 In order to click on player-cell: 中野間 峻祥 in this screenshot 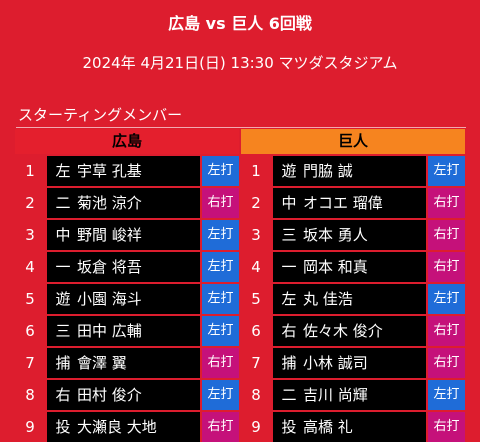, I will do `click(123, 235)`.